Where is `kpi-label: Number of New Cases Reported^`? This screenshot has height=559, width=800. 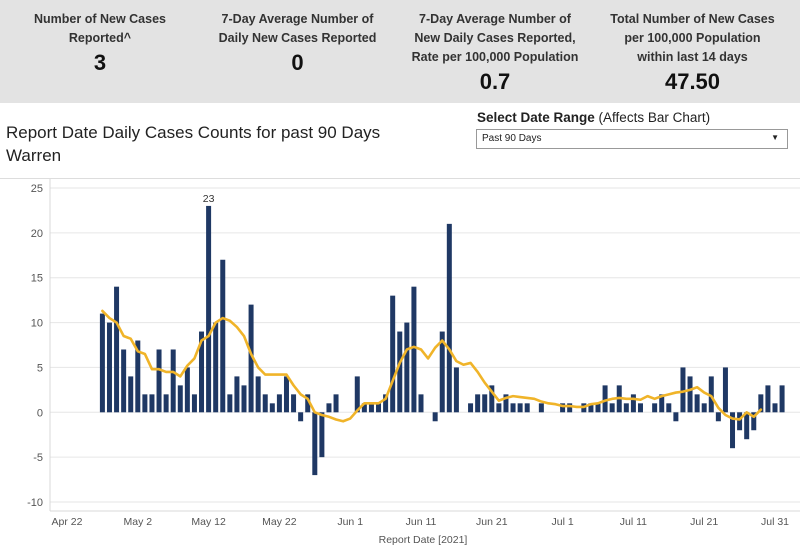 kpi-label: Number of New Cases Reported^ is located at coordinates (100, 28).